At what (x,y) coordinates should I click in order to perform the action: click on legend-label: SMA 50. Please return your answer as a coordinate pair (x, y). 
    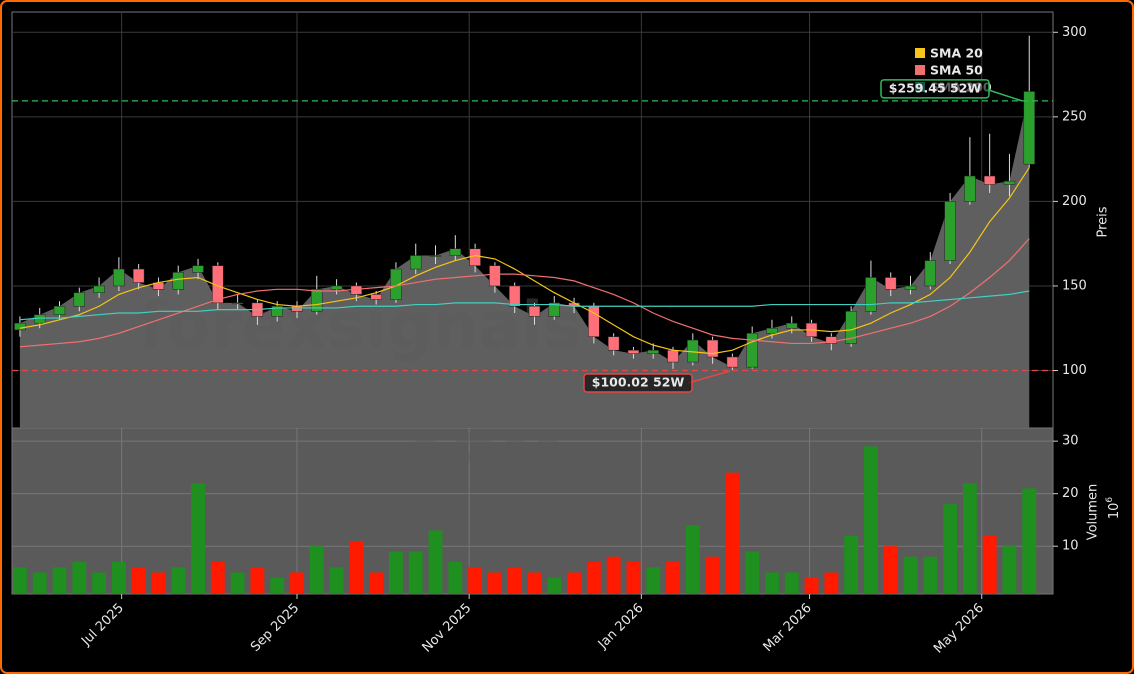
    Looking at the image, I should click on (956, 70).